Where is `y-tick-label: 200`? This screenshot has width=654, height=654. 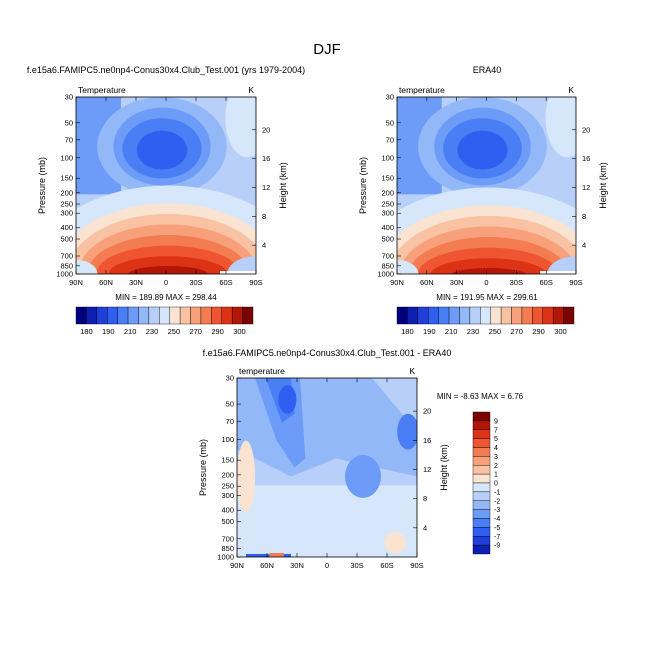
y-tick-label: 200 is located at coordinates (387, 192).